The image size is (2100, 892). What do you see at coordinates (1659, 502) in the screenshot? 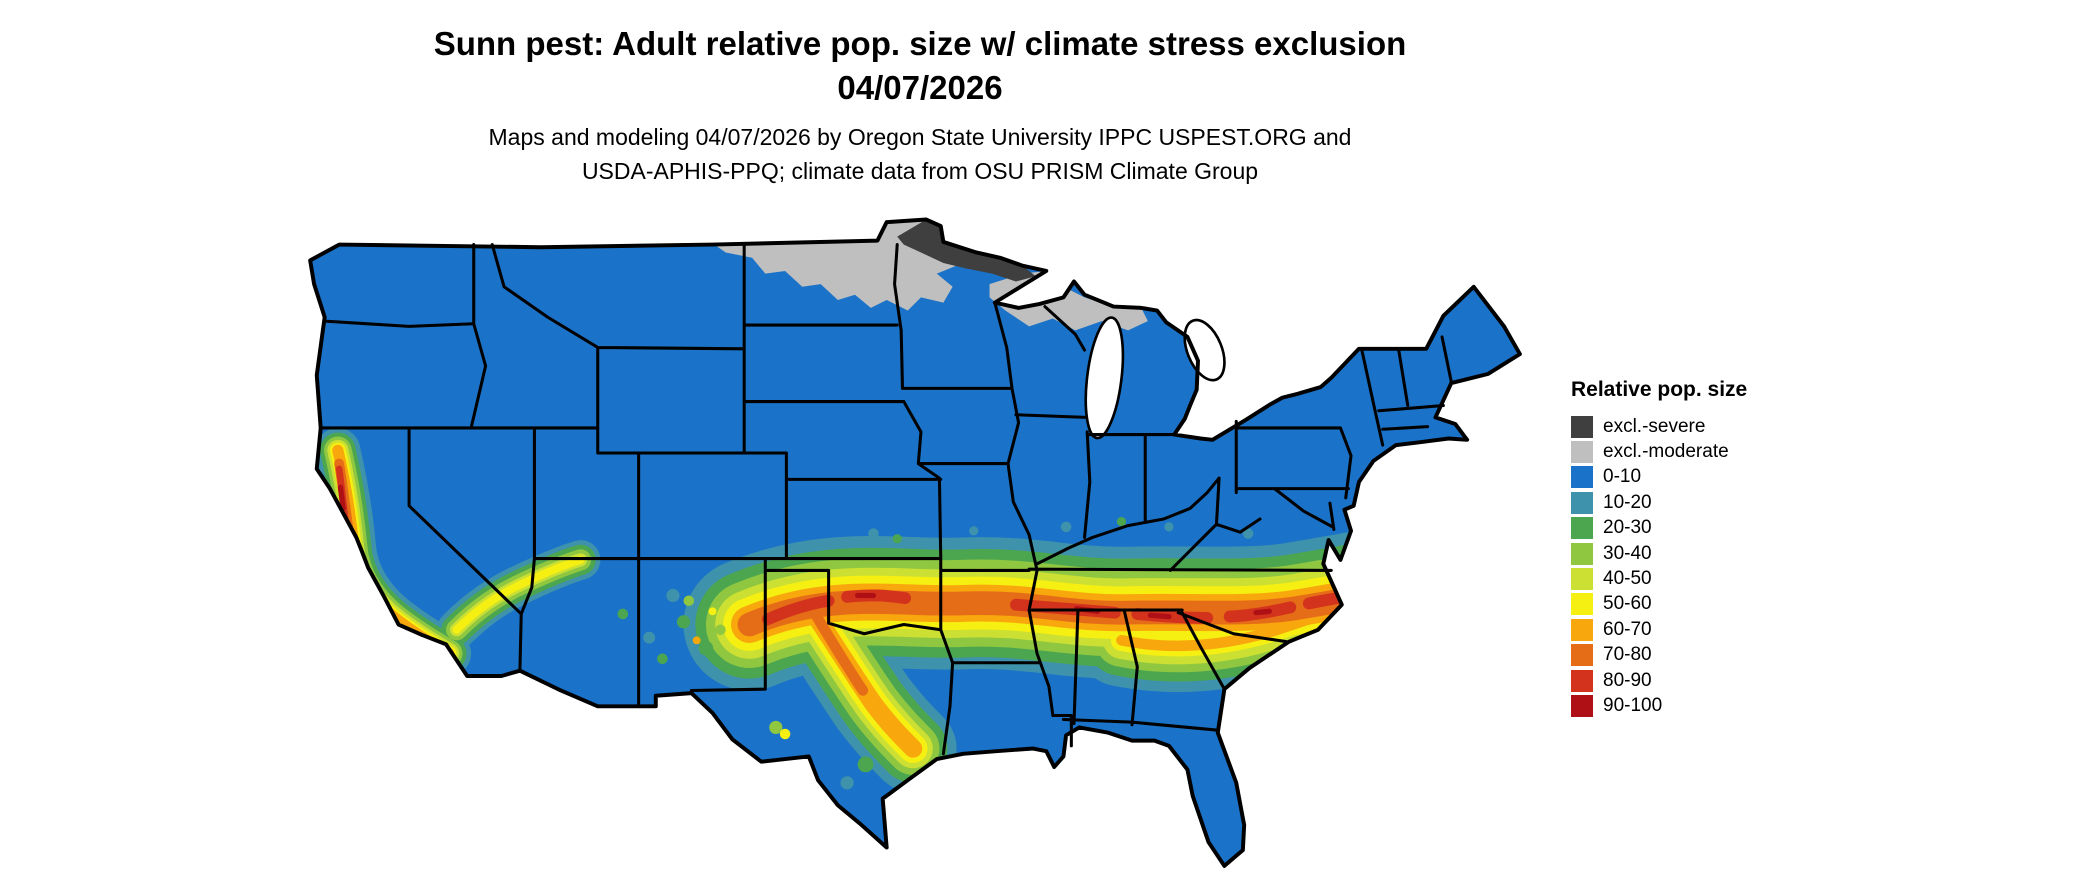
I see `legend-item: 10-20` at bounding box center [1659, 502].